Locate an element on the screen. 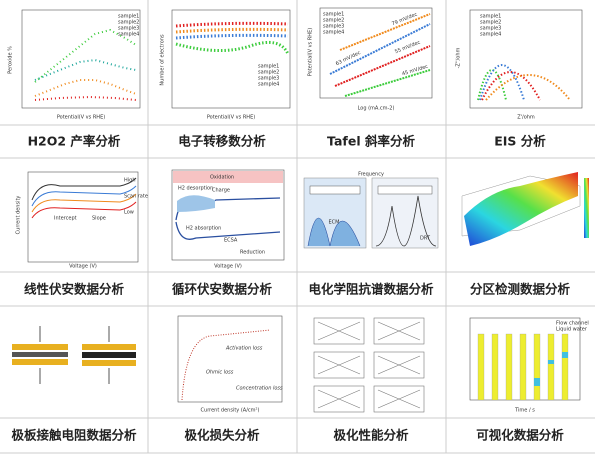 The height and width of the screenshot is (463, 595). annotation: Oxidation is located at coordinates (222, 178).